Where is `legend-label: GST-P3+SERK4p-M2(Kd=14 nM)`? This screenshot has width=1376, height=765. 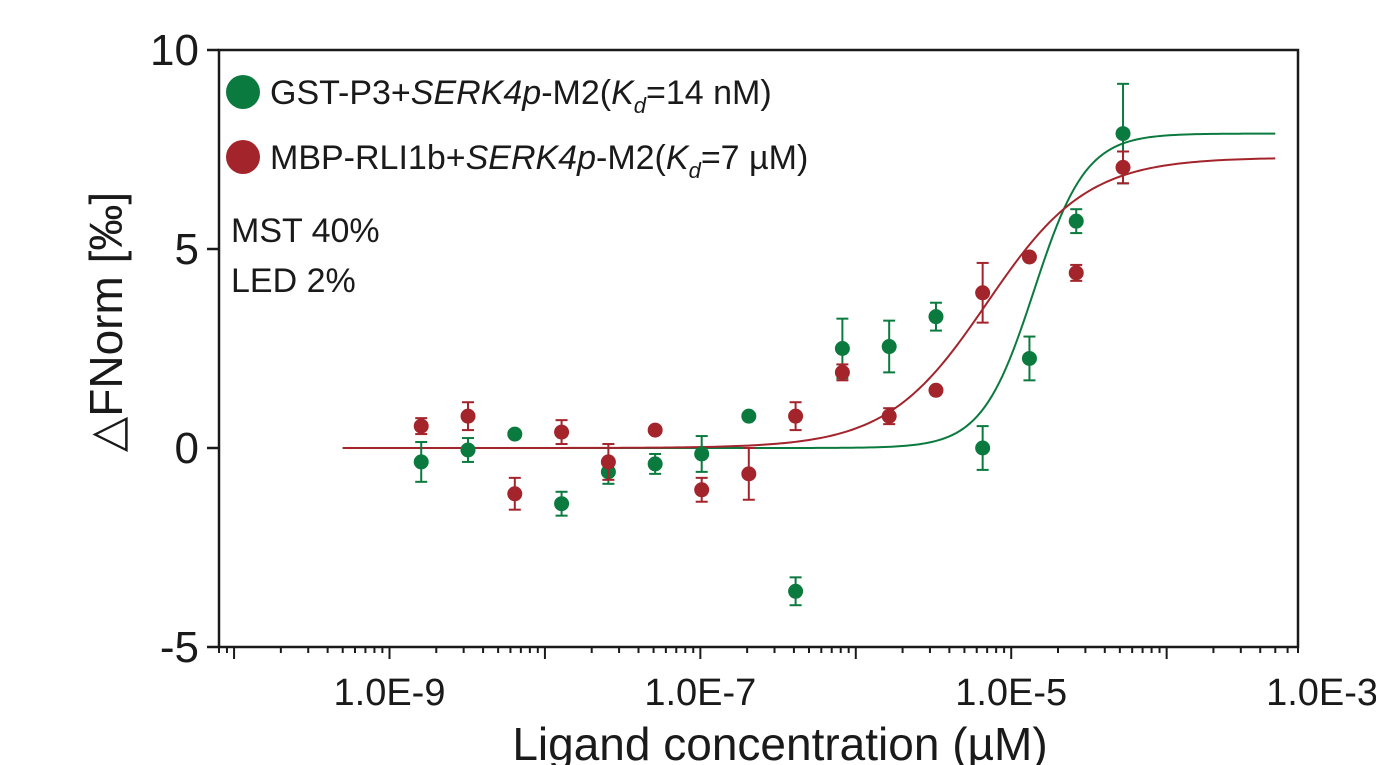 legend-label: GST-P3+SERK4p-M2(Kd=14 nM) is located at coordinates (521, 96).